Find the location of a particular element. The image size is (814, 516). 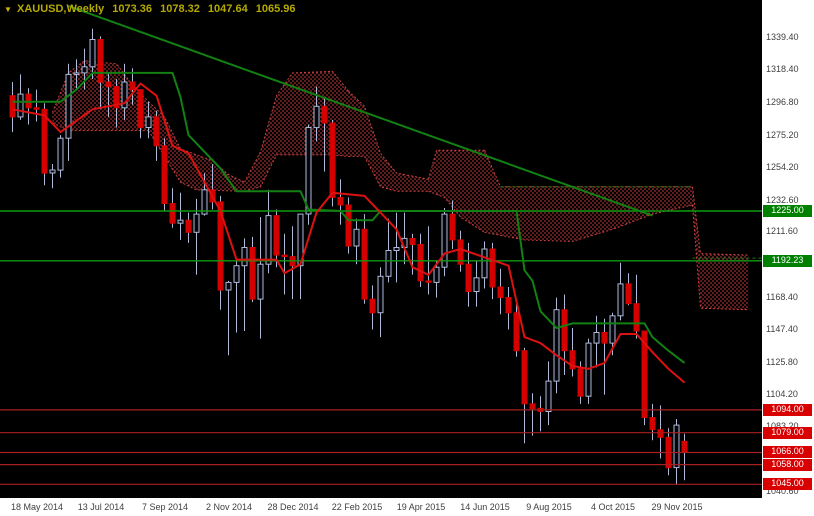

price-axis-label: 1232.60 is located at coordinates (782, 200).